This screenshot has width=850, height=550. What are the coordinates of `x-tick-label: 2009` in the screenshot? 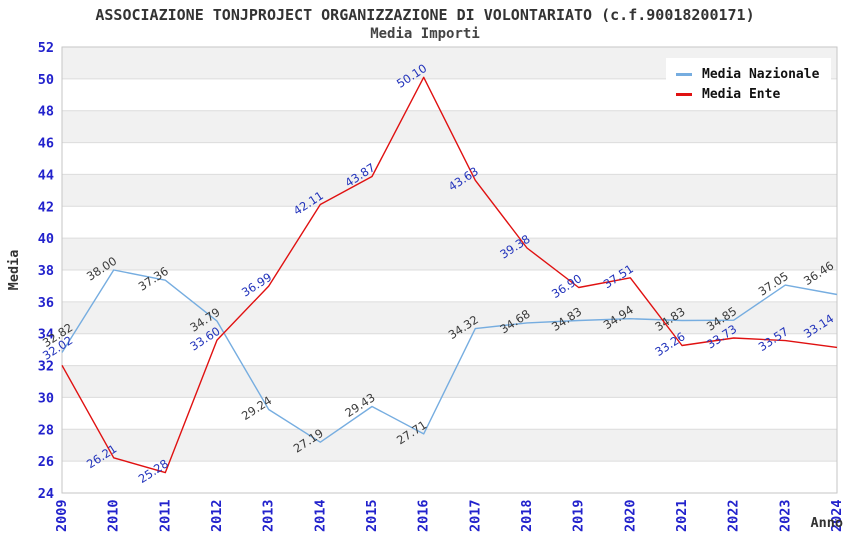 It's located at (62, 515).